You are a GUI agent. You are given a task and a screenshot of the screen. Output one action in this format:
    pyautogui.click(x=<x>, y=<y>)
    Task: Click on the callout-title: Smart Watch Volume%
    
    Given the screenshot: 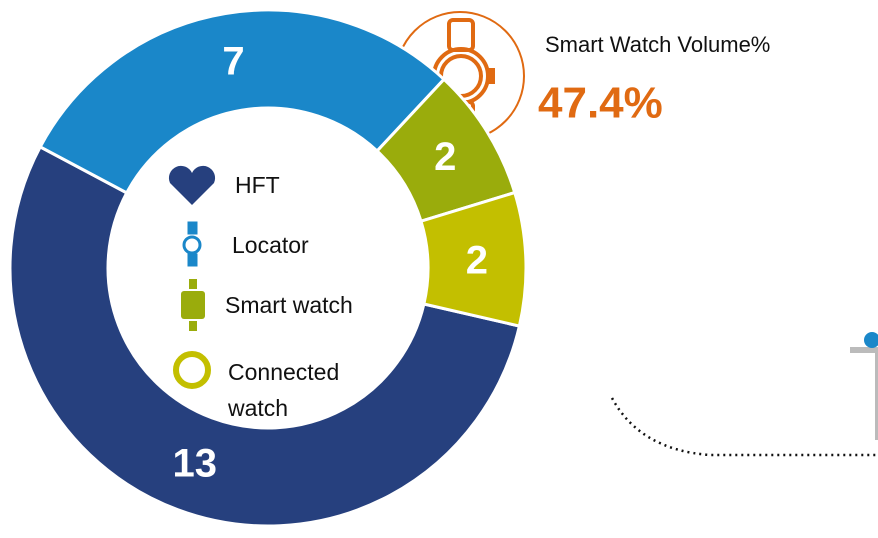 What is the action you would take?
    pyautogui.click(x=657, y=44)
    